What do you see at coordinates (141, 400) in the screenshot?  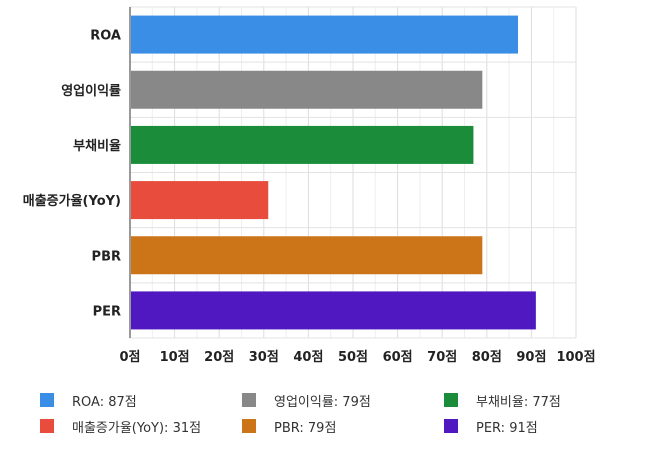 I see `legend-item: ROA: 87점` at bounding box center [141, 400].